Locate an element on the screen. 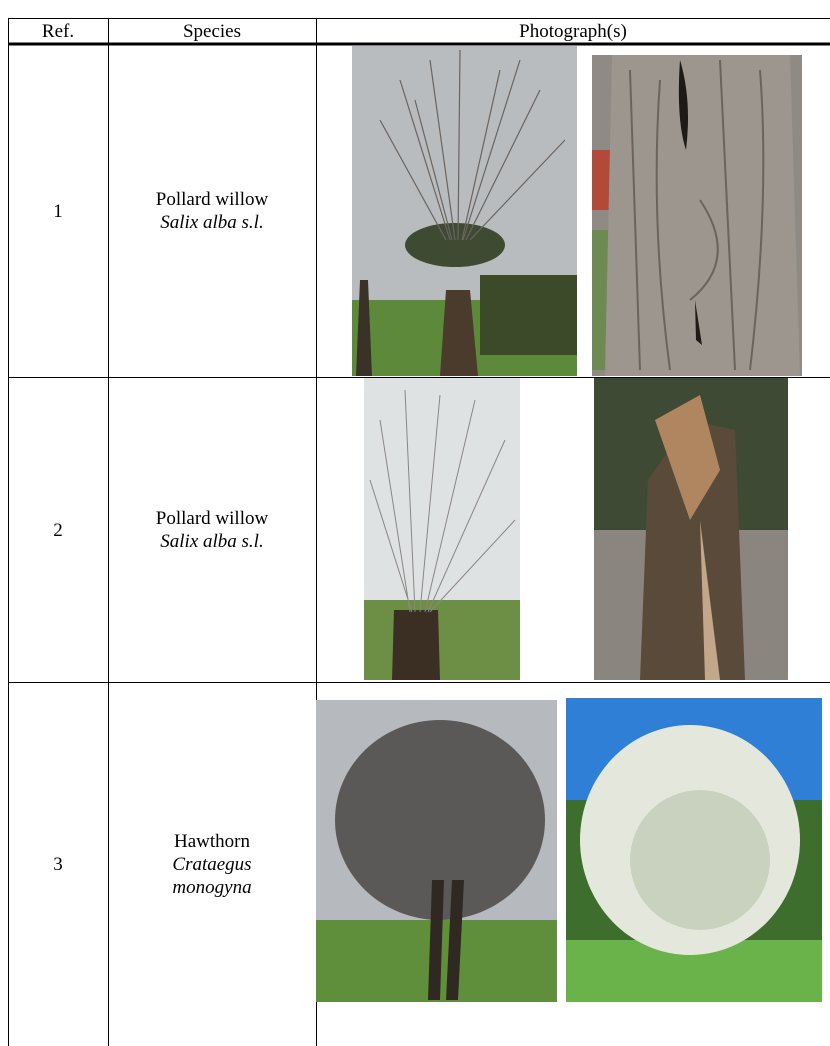 The image size is (830, 1046). species-cell: Hawthorn Crataegus monogyna is located at coordinates (212, 864).